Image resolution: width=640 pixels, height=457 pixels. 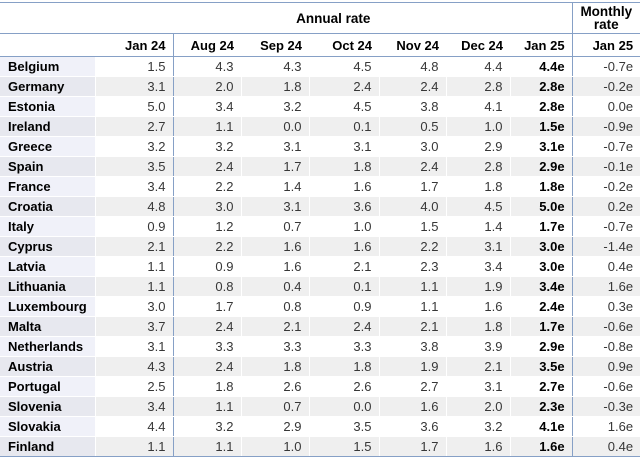 What do you see at coordinates (605, 226) in the screenshot?
I see `cell-italy-monthly-jan-25: -0.7e` at bounding box center [605, 226].